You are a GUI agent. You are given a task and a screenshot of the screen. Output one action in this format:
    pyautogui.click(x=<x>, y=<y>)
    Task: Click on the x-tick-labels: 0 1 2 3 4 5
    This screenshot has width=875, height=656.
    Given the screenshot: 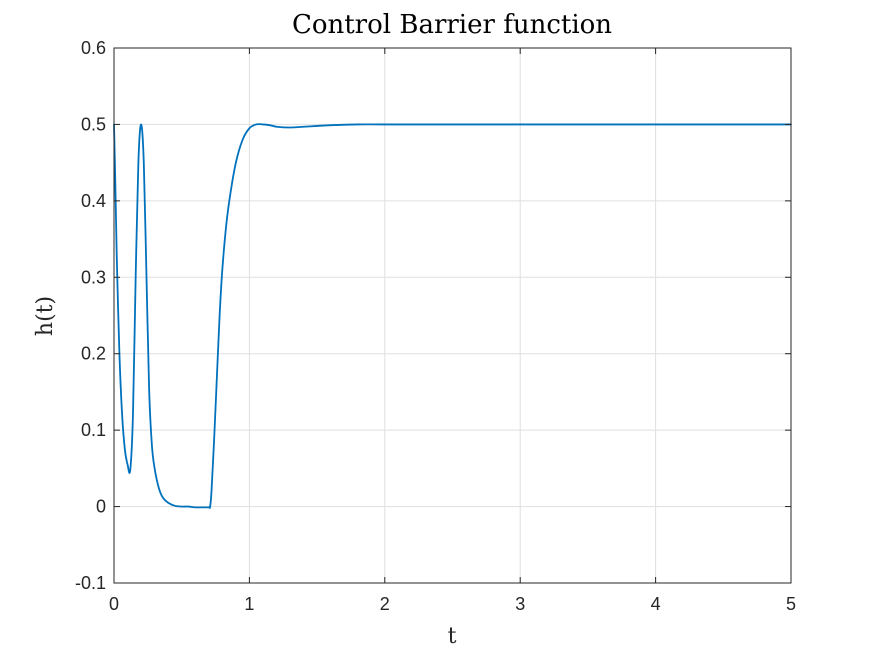 What is the action you would take?
    pyautogui.click(x=452, y=604)
    